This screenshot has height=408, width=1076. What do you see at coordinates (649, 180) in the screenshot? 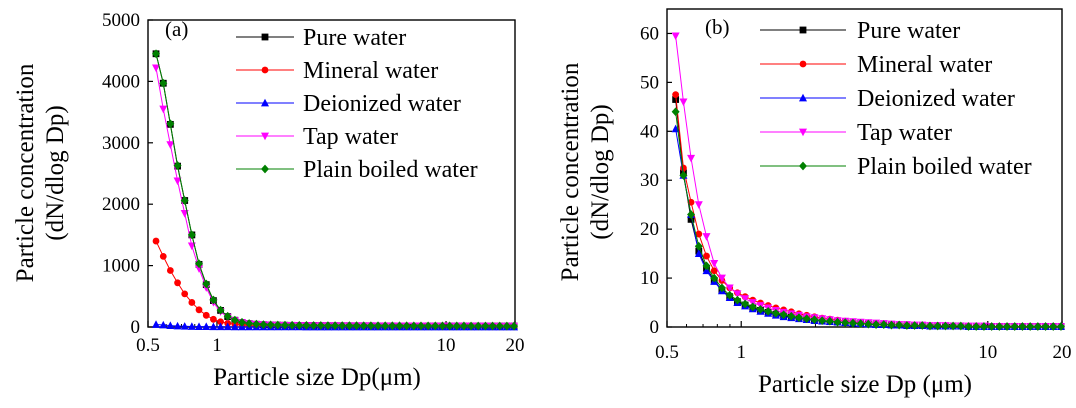
I see `y-tick-label: 30` at bounding box center [649, 180].